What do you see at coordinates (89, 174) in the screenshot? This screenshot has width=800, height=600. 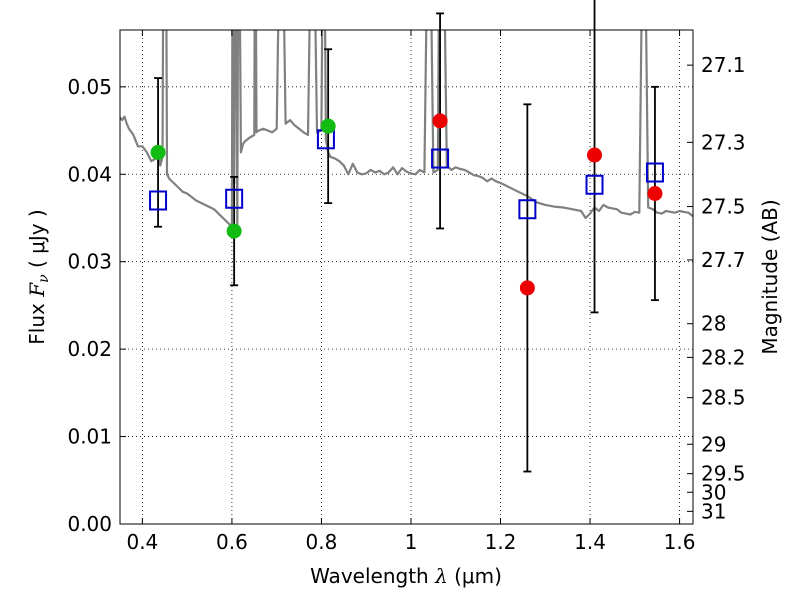 I see `y-tick-label: 0.04` at bounding box center [89, 174].